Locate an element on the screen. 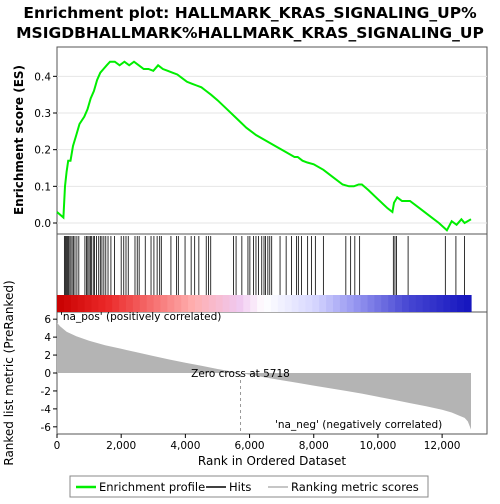 This screenshot has height=504, width=500. legend-metric-label: Ranking metric scores is located at coordinates (355, 487).